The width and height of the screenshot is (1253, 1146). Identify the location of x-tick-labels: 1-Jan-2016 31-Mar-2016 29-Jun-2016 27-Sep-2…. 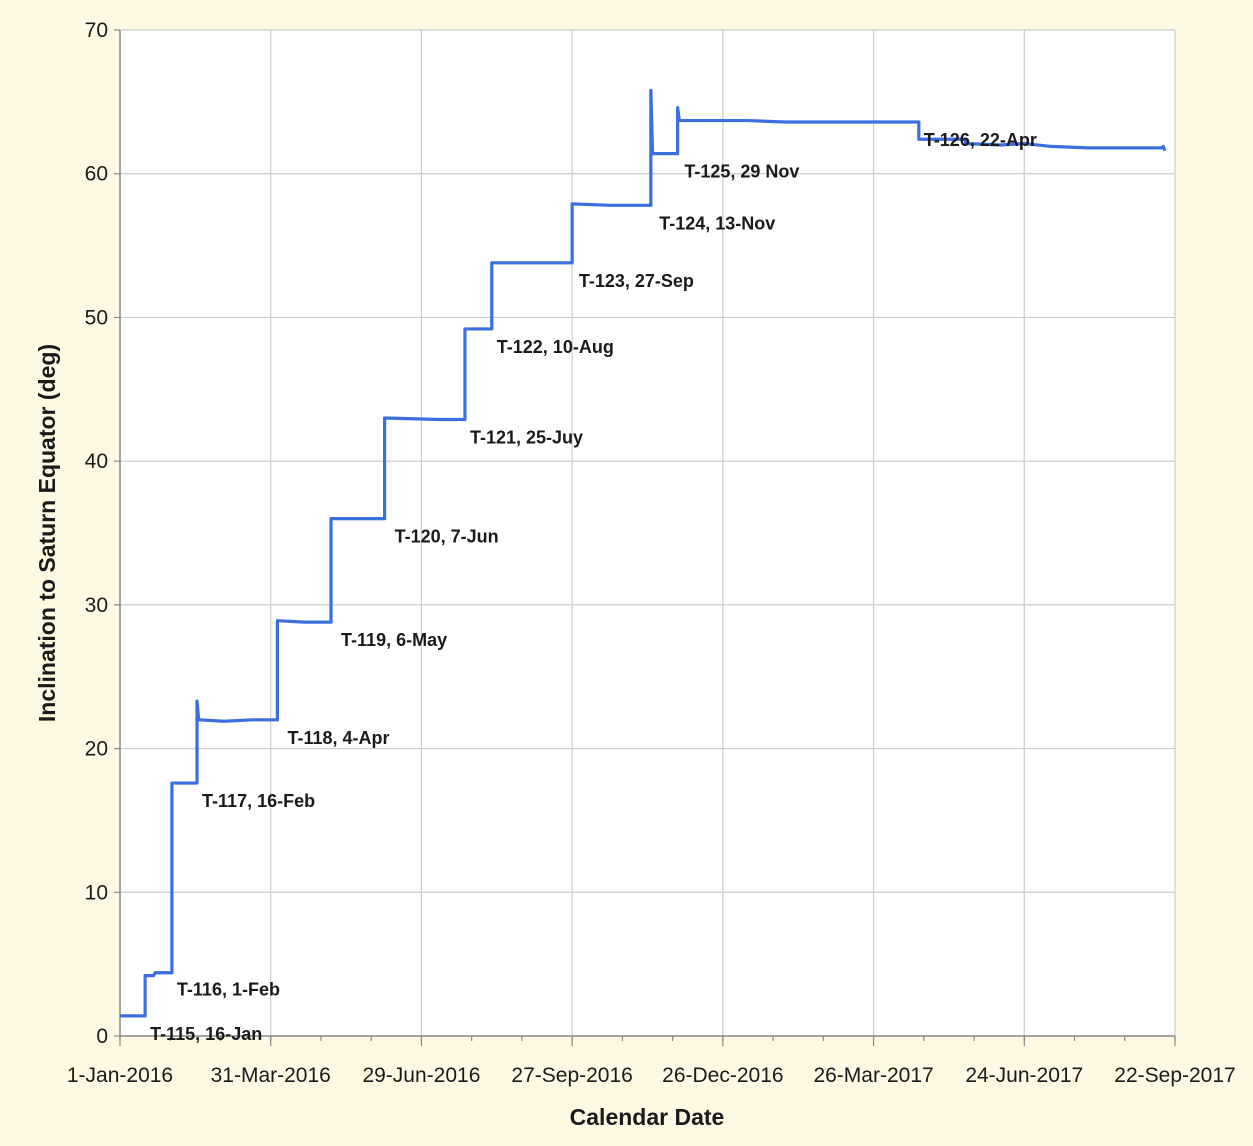
(651, 1075).